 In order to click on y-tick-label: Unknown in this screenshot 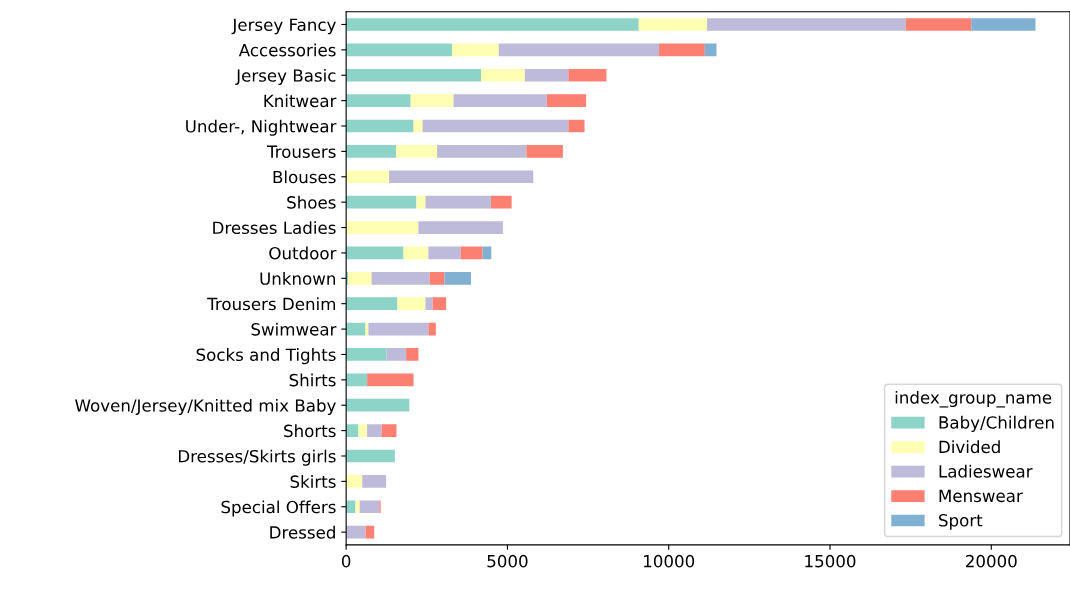, I will do `click(298, 278)`.